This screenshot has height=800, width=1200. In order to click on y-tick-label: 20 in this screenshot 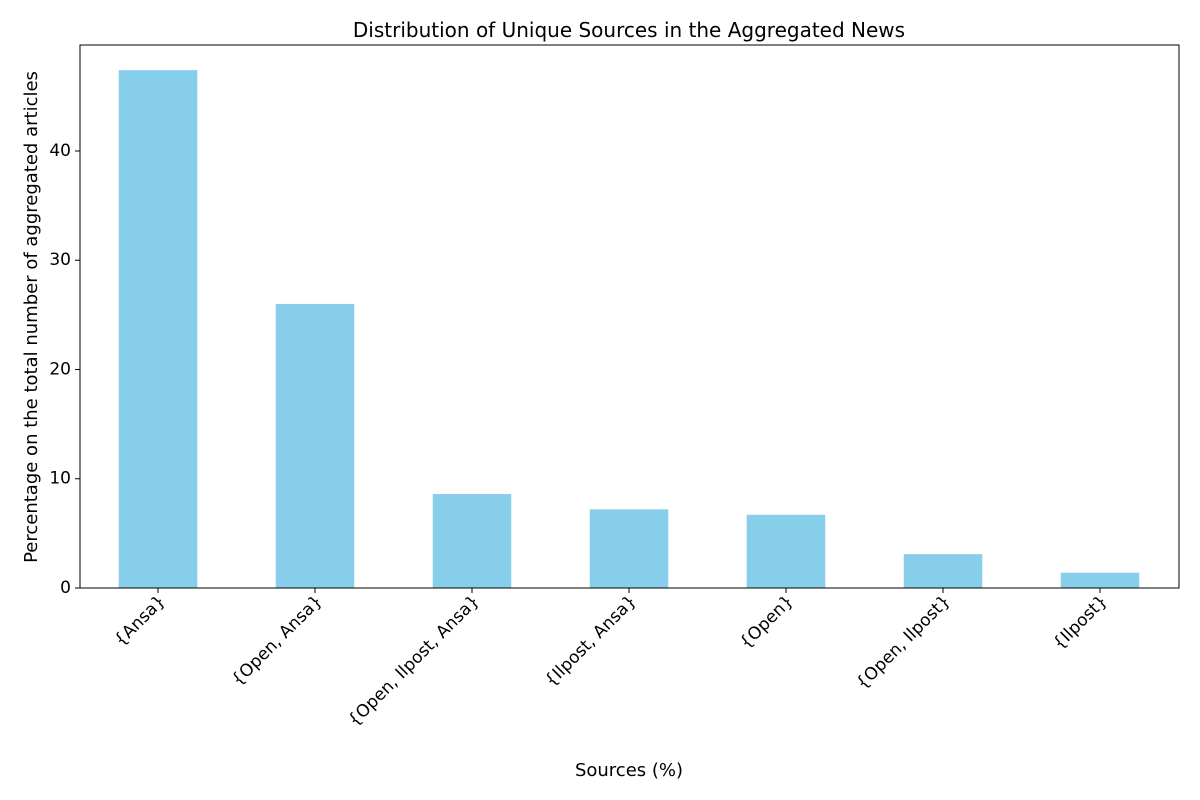, I will do `click(60, 369)`.